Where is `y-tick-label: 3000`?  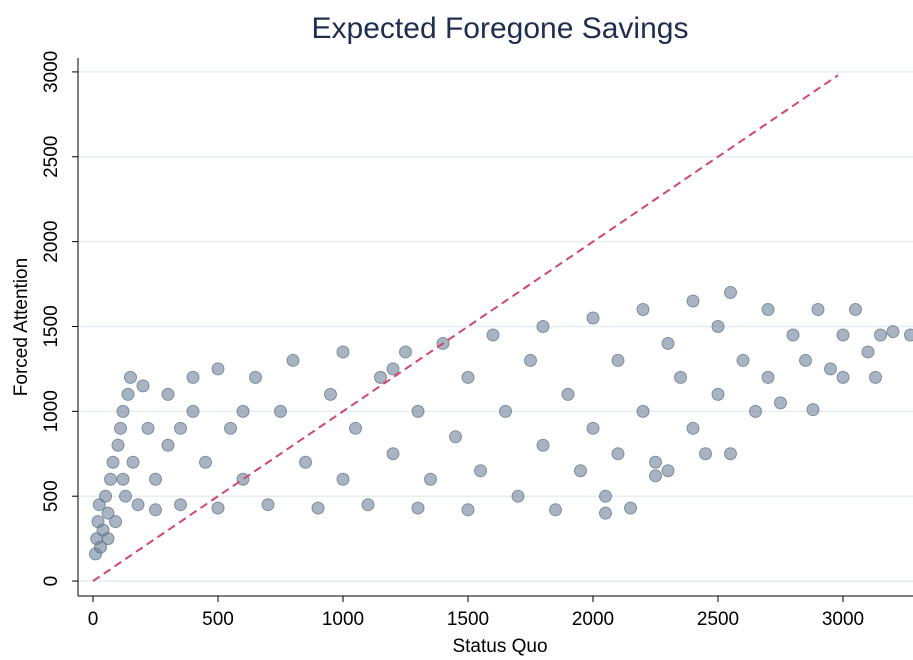
y-tick-label: 3000 is located at coordinates (51, 72).